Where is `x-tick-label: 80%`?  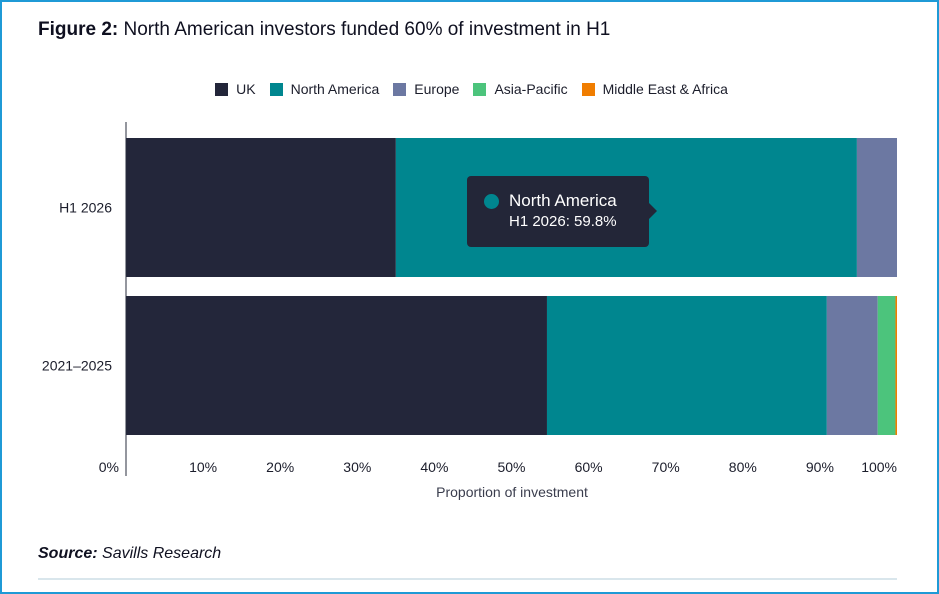 x-tick-label: 80% is located at coordinates (743, 467).